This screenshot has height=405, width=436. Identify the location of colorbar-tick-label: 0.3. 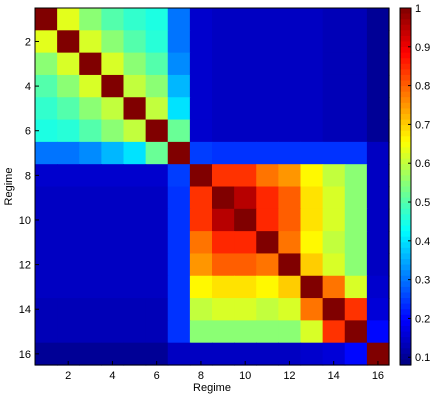
(422, 281).